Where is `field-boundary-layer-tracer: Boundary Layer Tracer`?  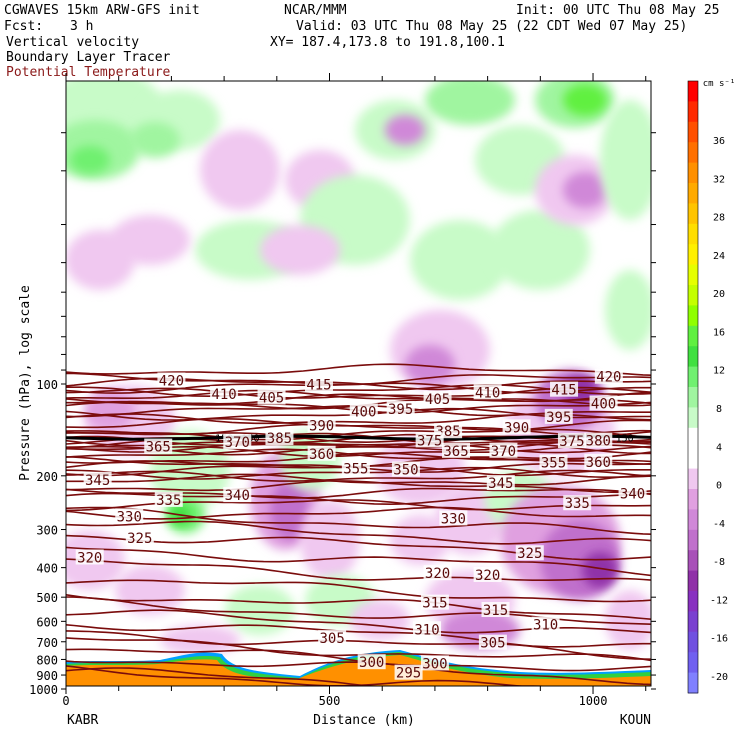
field-boundary-layer-tracer: Boundary Layer Tracer is located at coordinates (88, 57).